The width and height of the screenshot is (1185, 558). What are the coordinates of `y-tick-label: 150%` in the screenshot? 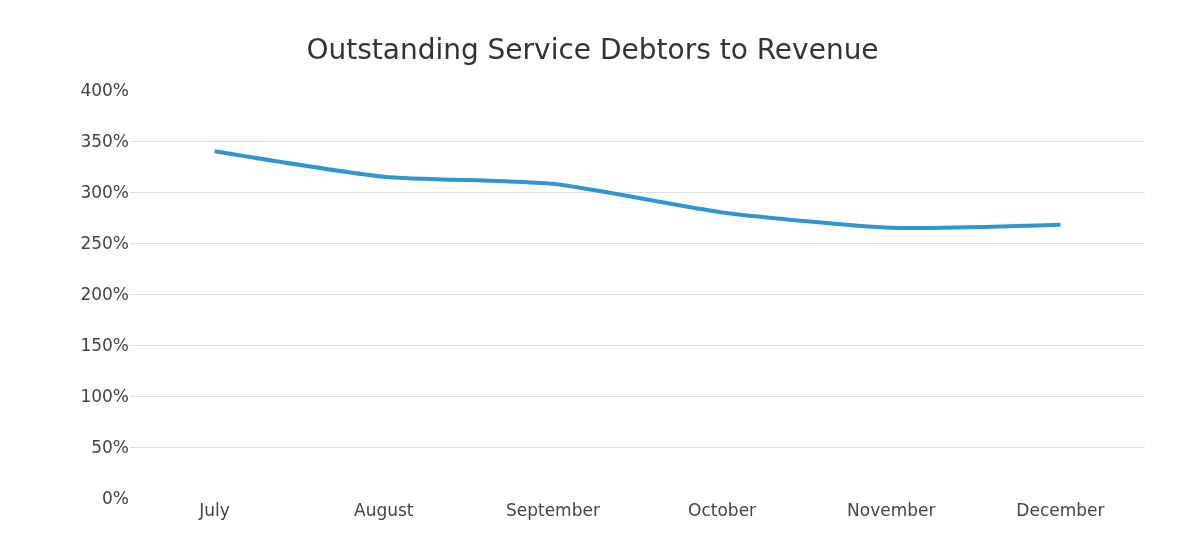 It's located at (104, 344).